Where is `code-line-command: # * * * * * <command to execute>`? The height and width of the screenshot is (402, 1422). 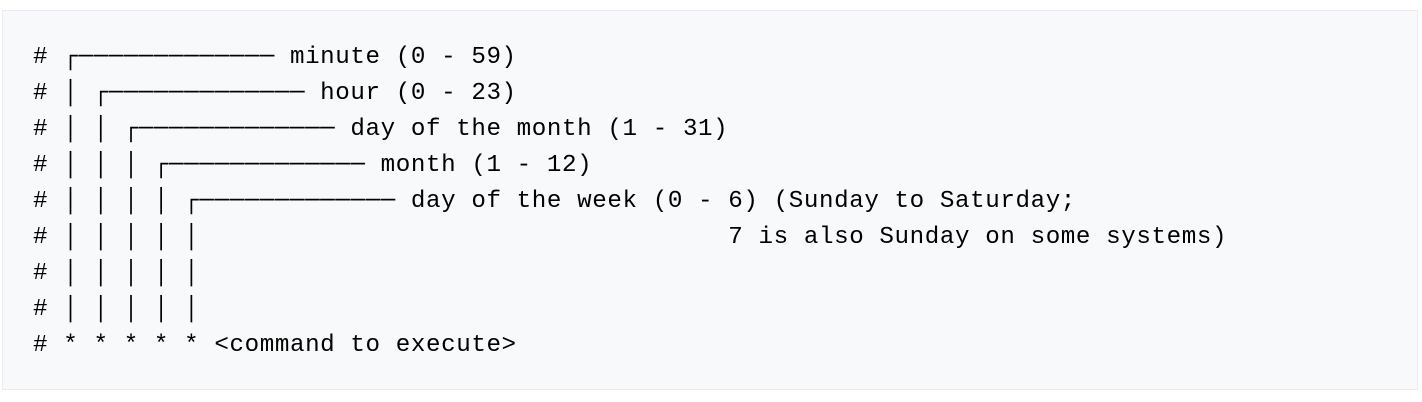 code-line-command: # * * * * * <command to execute> is located at coordinates (275, 345).